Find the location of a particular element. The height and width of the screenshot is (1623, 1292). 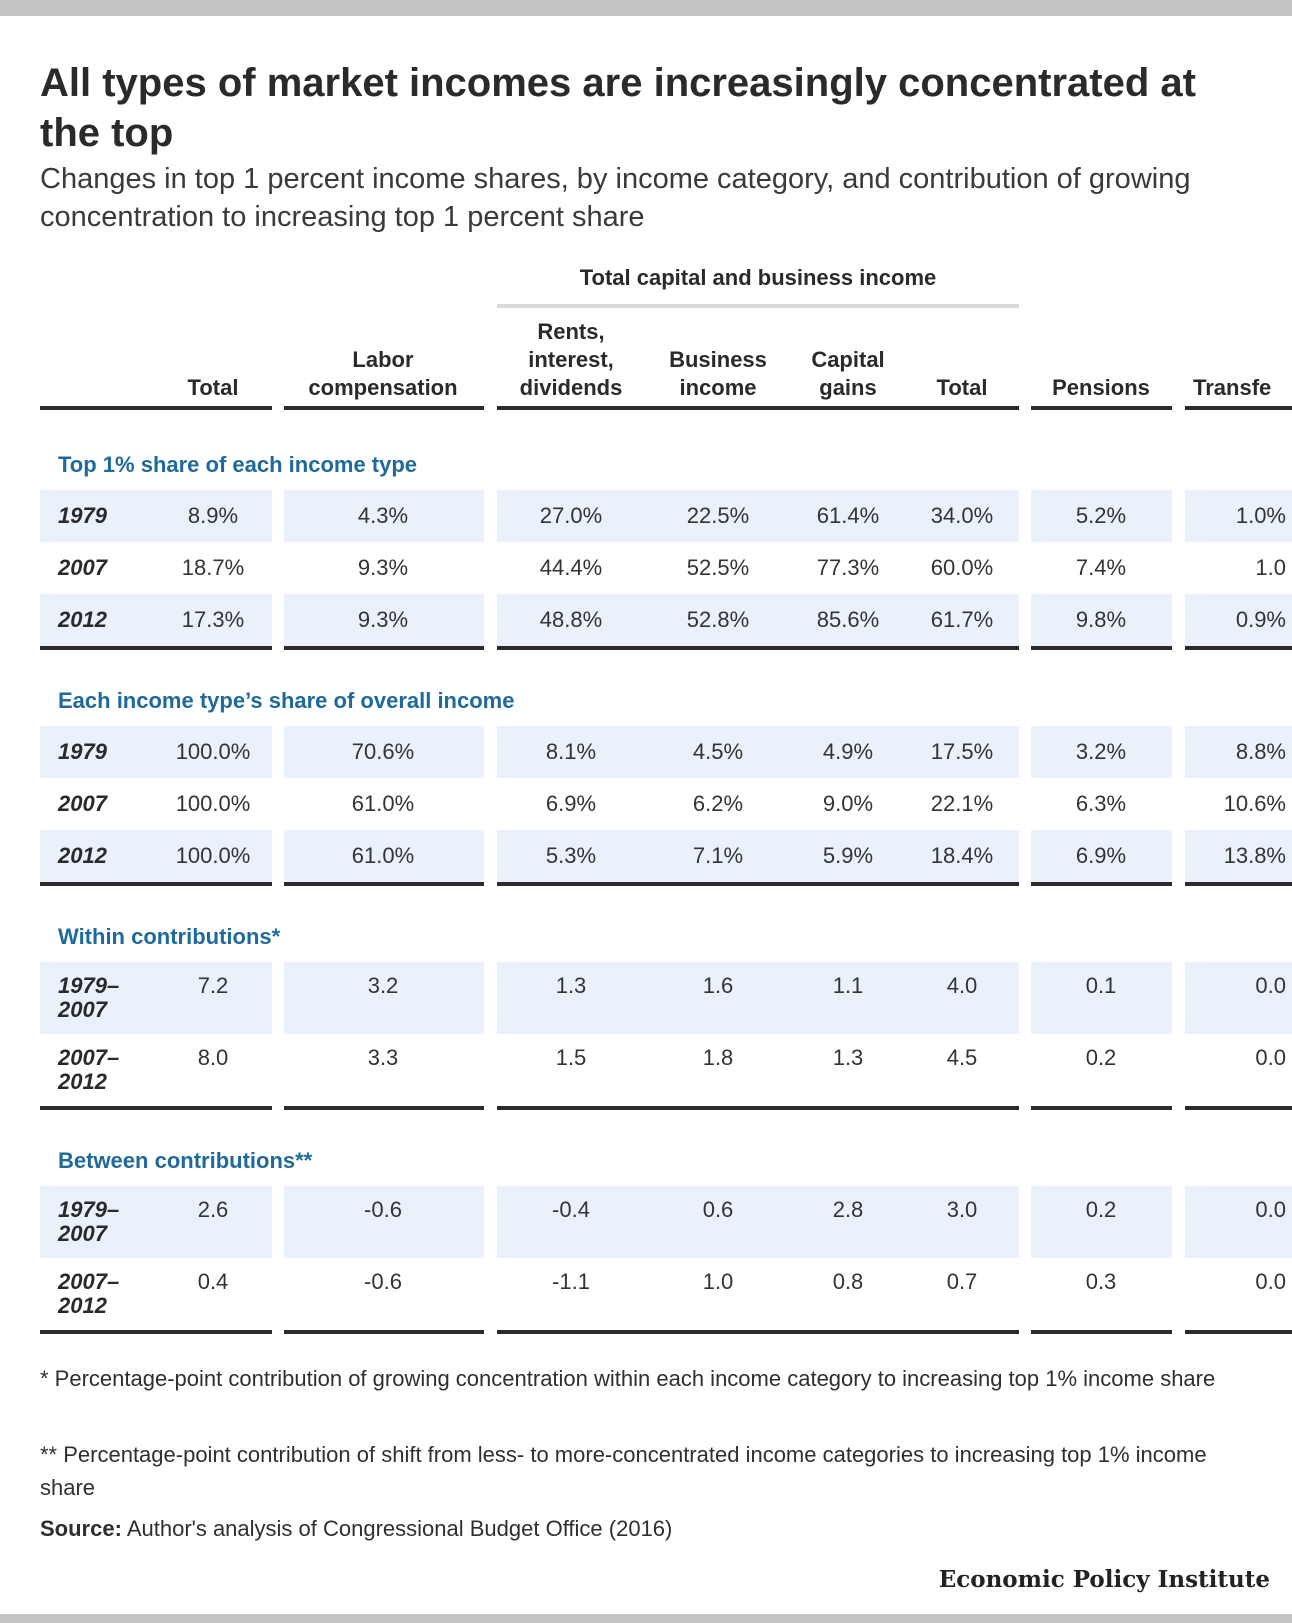

table-cell: 0.7 is located at coordinates (962, 1281).